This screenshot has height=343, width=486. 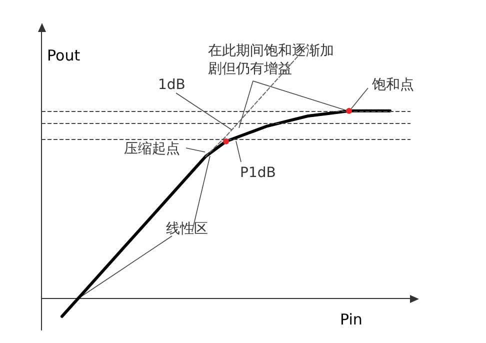 I want to click on annotation: 线性区, so click(x=187, y=229).